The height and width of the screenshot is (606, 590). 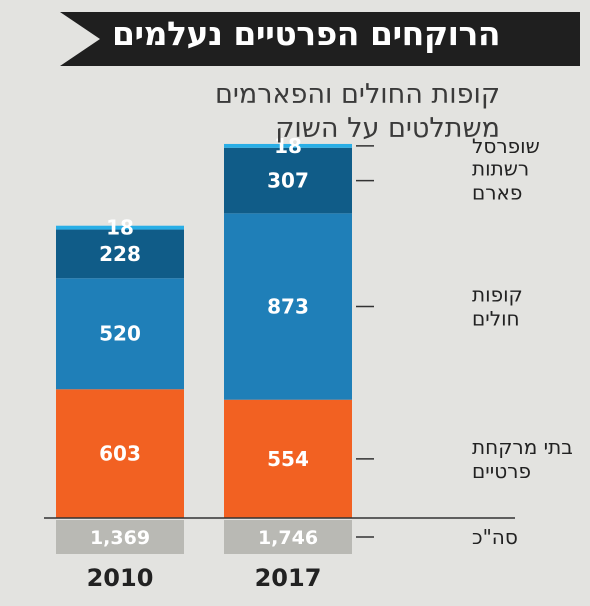 I want to click on title-background, so click(x=320, y=39).